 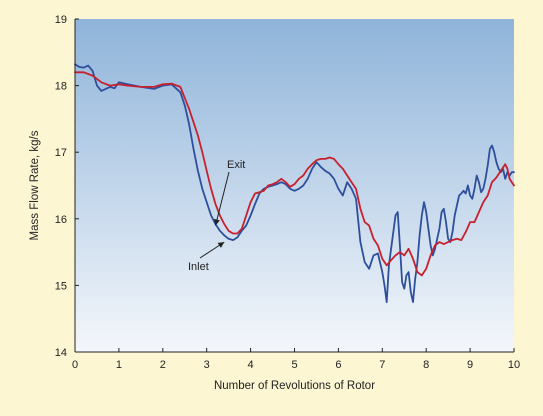 I want to click on x-tick-label: 7, so click(x=382, y=365).